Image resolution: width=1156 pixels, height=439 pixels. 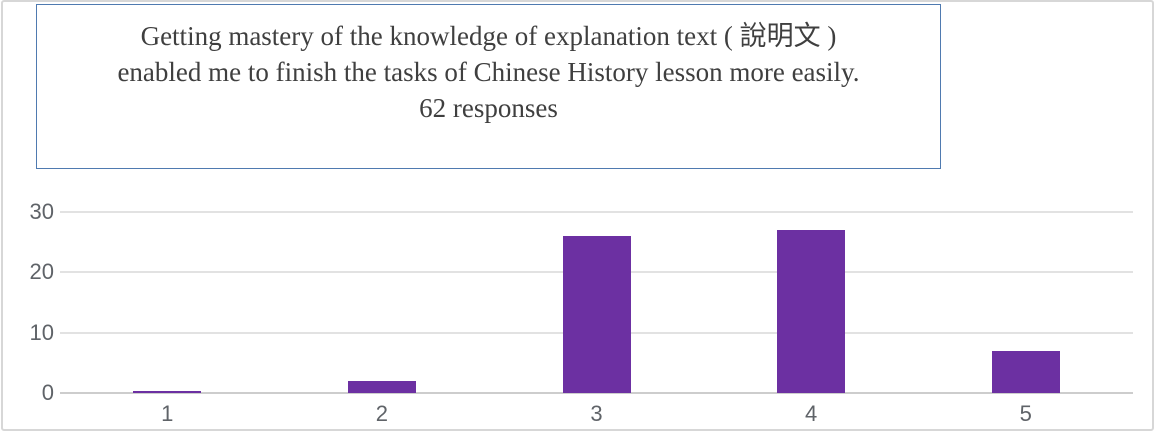 I want to click on x-tick-label-4: 4, so click(x=811, y=413).